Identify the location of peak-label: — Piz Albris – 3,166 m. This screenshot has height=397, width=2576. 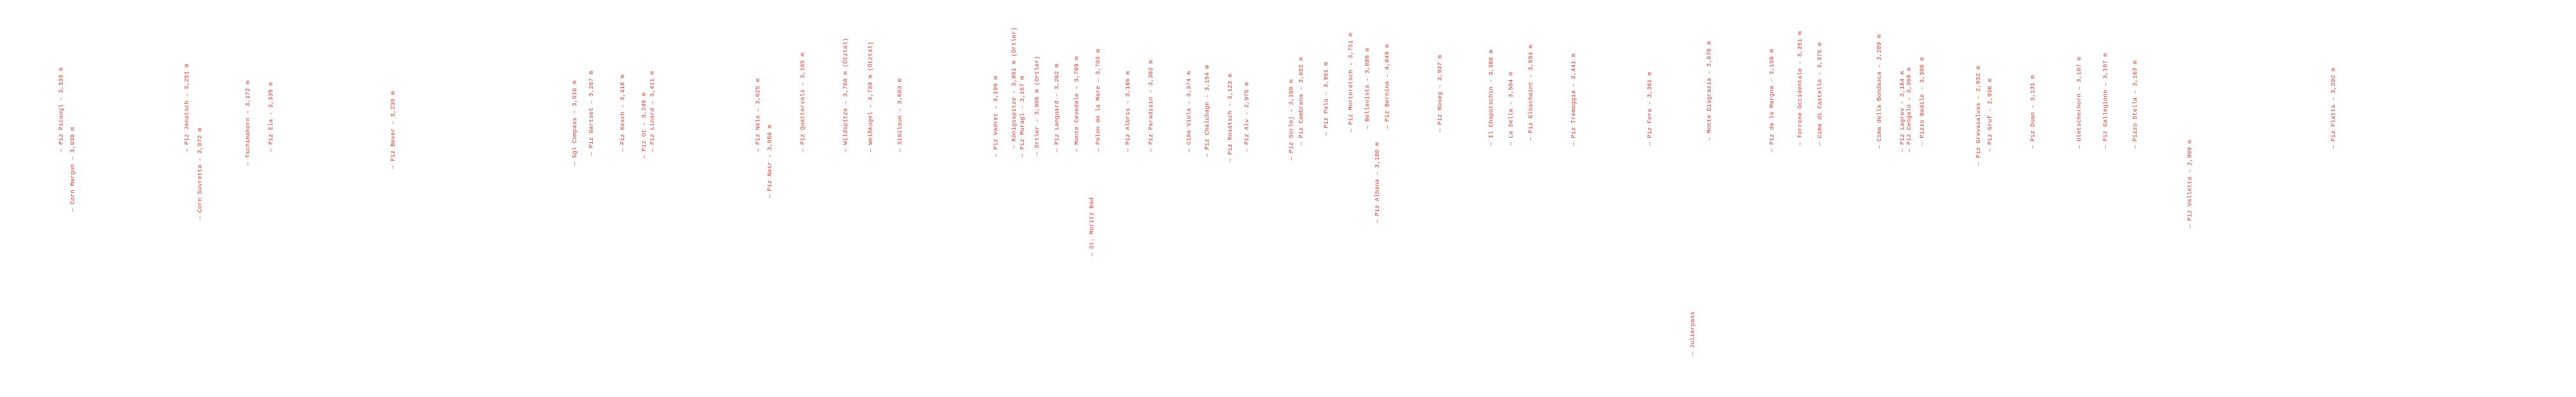
(1127, 112).